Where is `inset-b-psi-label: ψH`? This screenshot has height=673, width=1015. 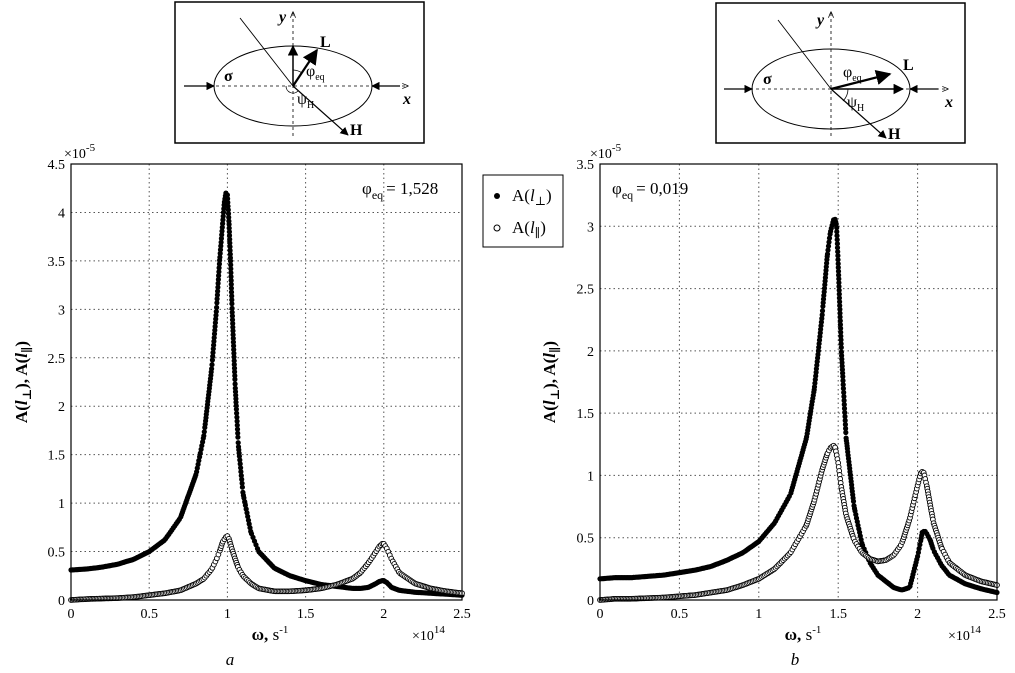
inset-b-psi-label: ψH is located at coordinates (855, 104).